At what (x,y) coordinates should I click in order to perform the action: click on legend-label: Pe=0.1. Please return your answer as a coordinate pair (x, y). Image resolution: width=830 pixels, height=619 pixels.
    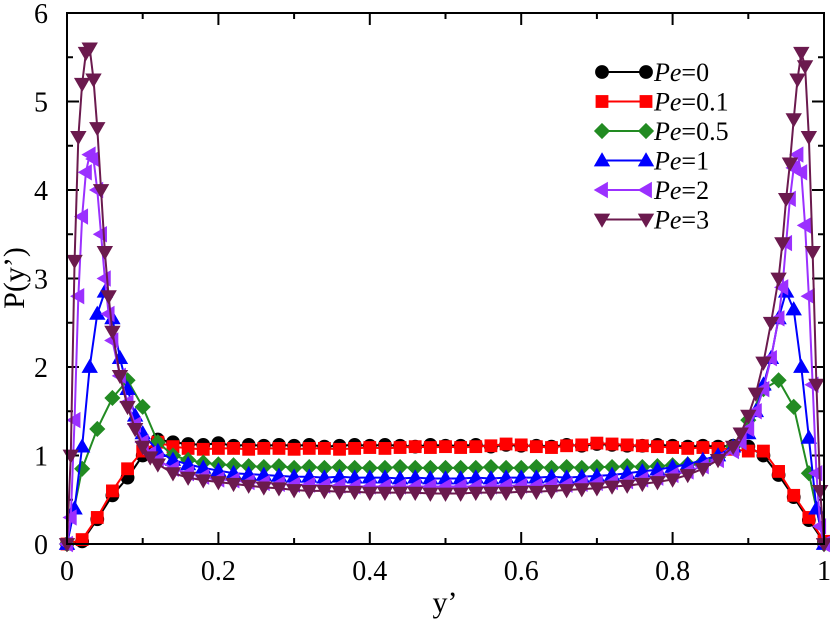
    Looking at the image, I should click on (691, 102).